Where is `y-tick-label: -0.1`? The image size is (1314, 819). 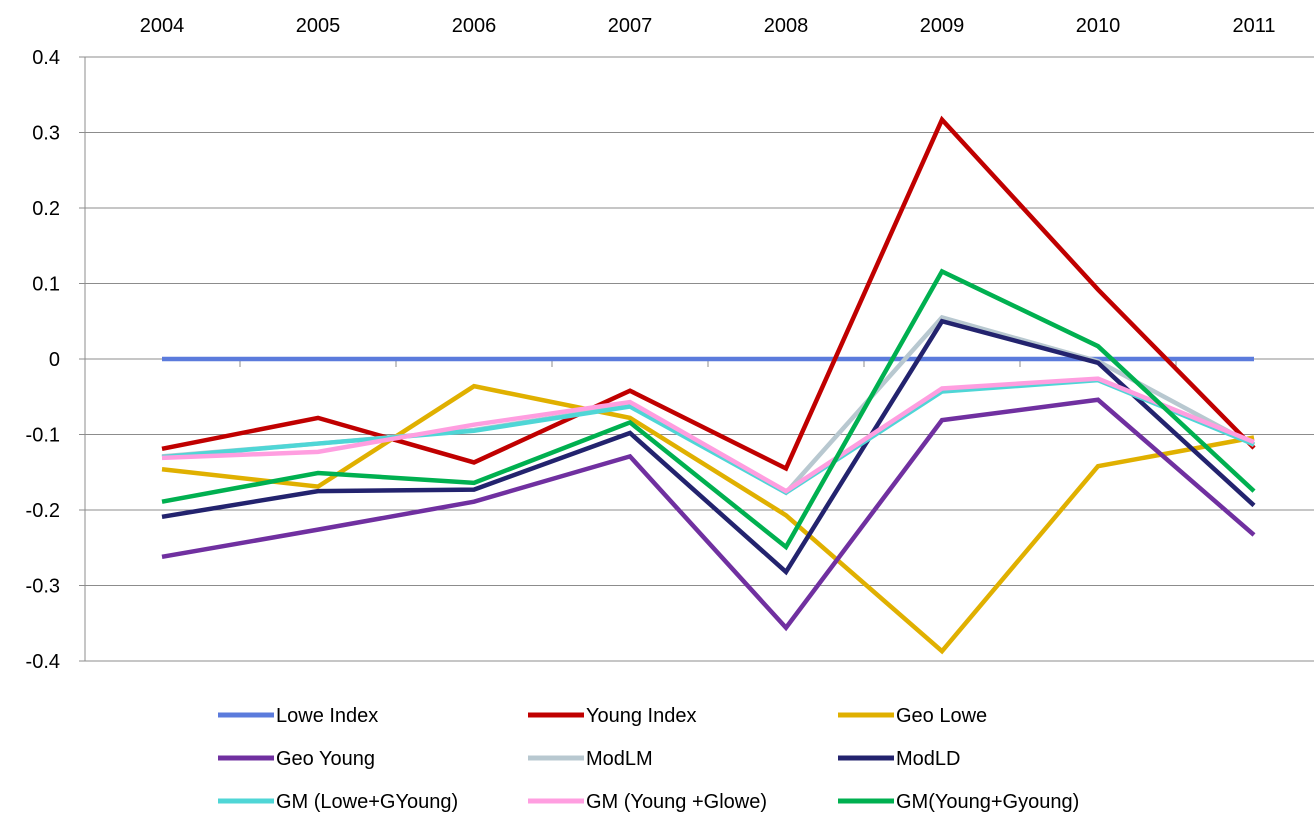
y-tick-label: -0.1 is located at coordinates (43, 436).